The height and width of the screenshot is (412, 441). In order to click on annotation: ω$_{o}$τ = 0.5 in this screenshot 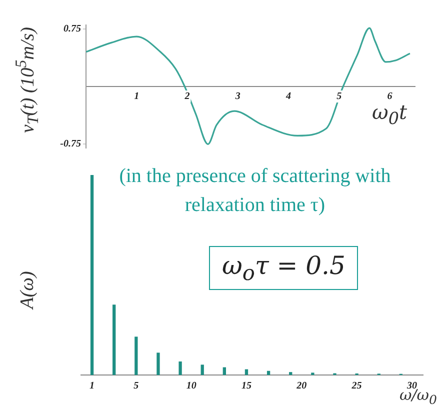, I will do `click(283, 268)`.